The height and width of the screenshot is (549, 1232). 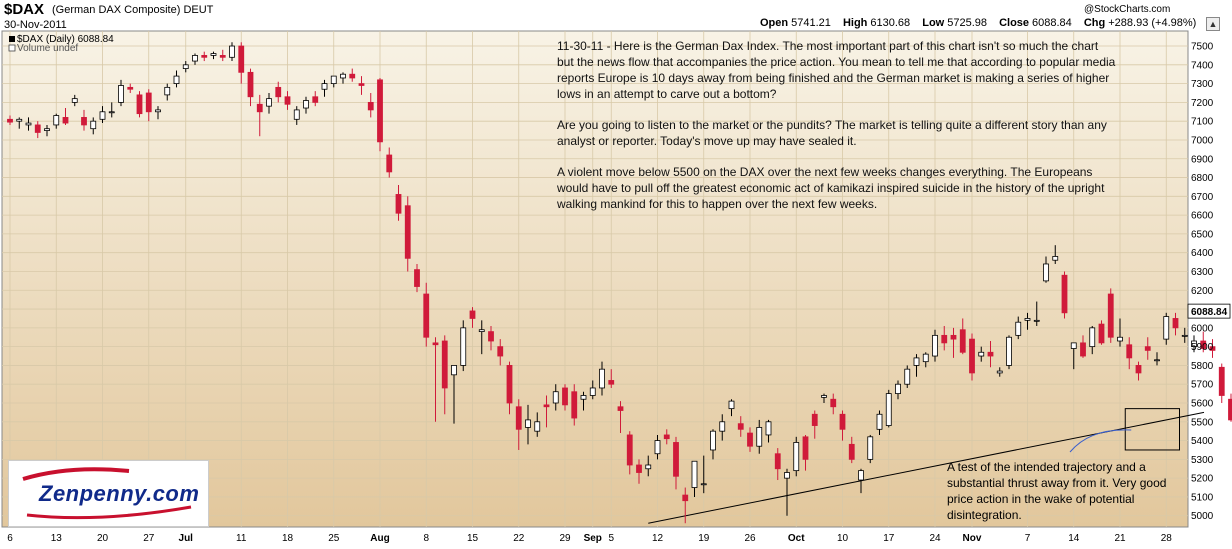 What do you see at coordinates (811, 23) in the screenshot?
I see `open-value: 5741.21` at bounding box center [811, 23].